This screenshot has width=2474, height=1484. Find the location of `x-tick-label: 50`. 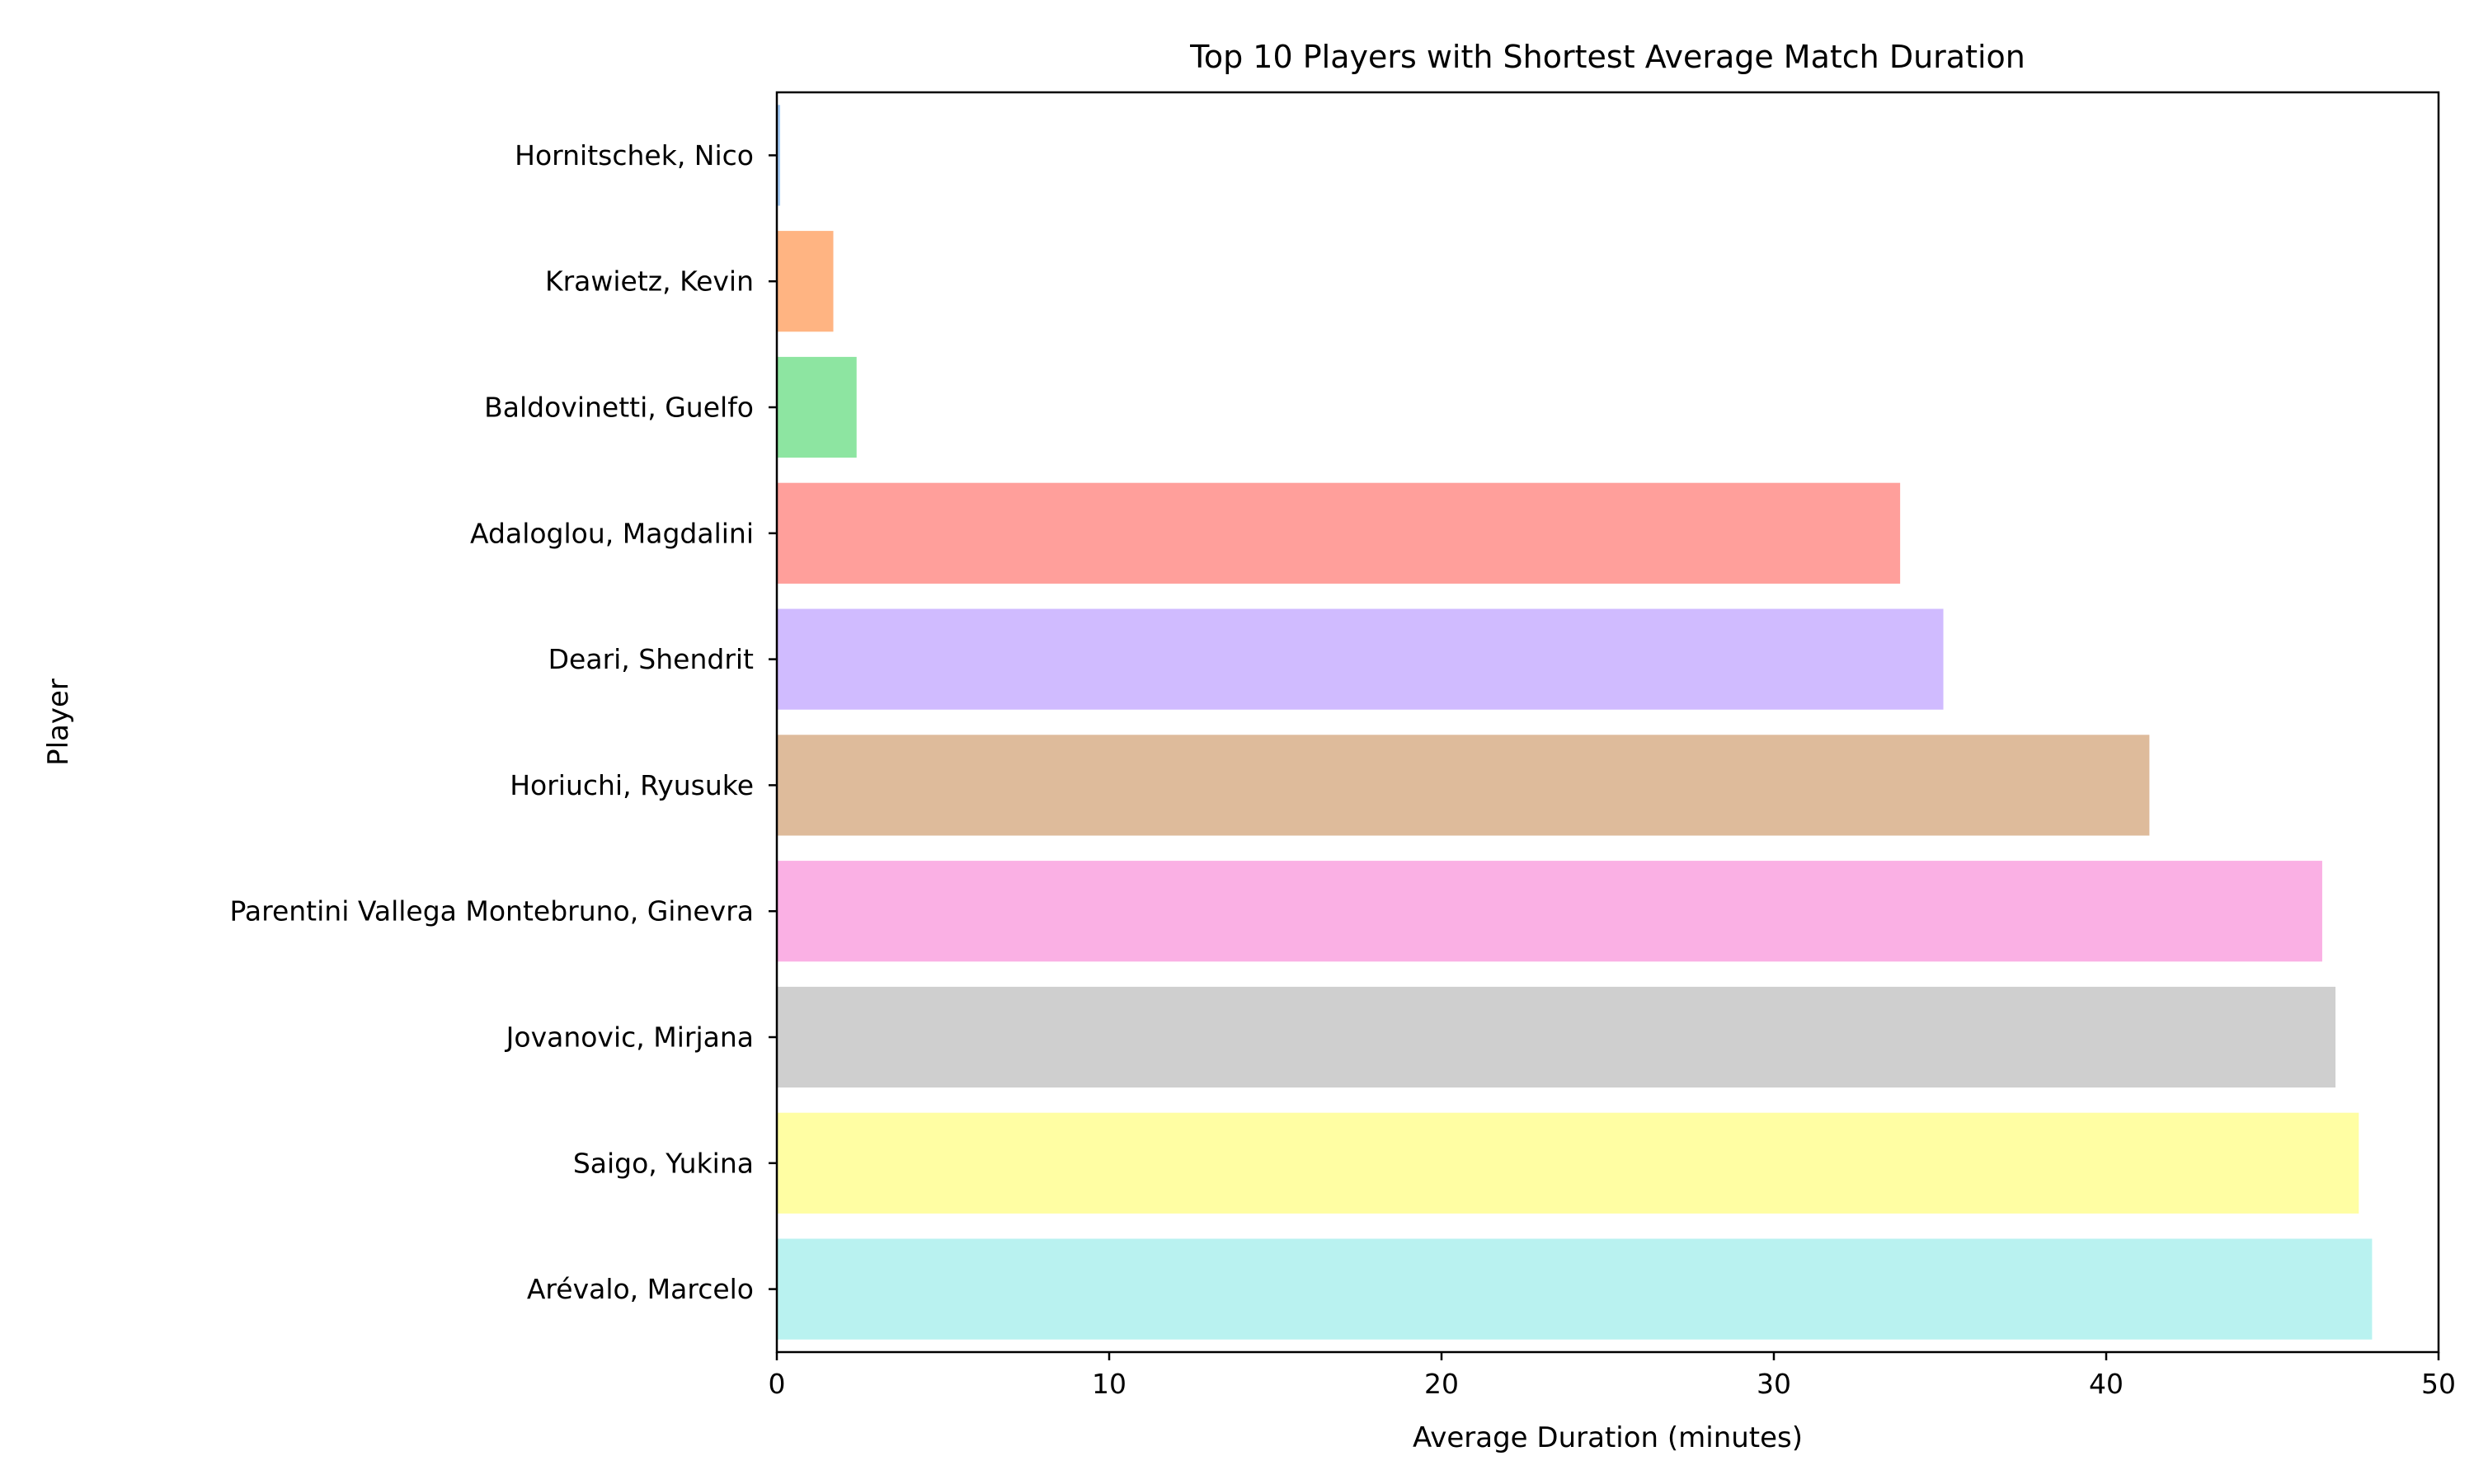

x-tick-label: 50 is located at coordinates (2438, 1384).